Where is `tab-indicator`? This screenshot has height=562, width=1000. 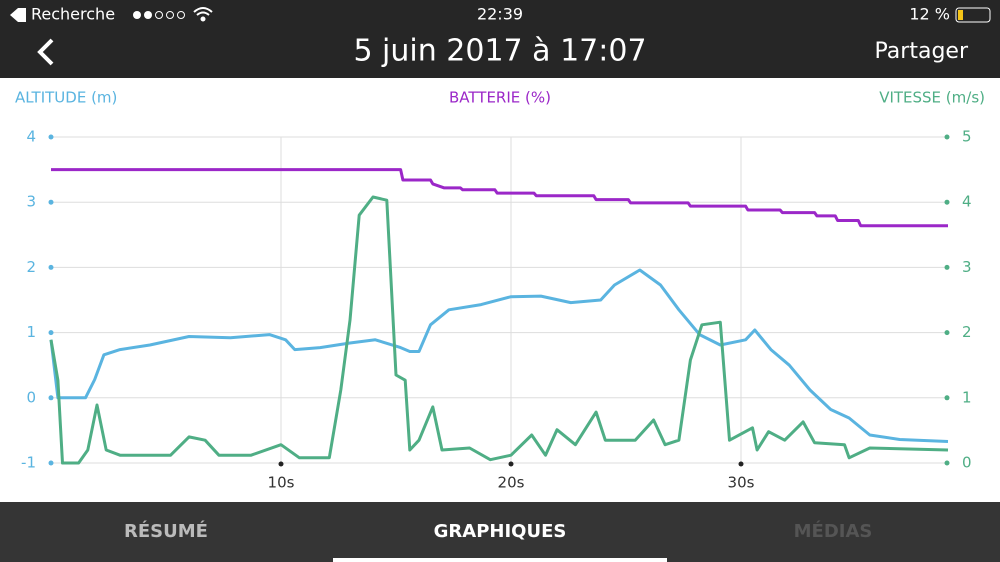 tab-indicator is located at coordinates (500, 560).